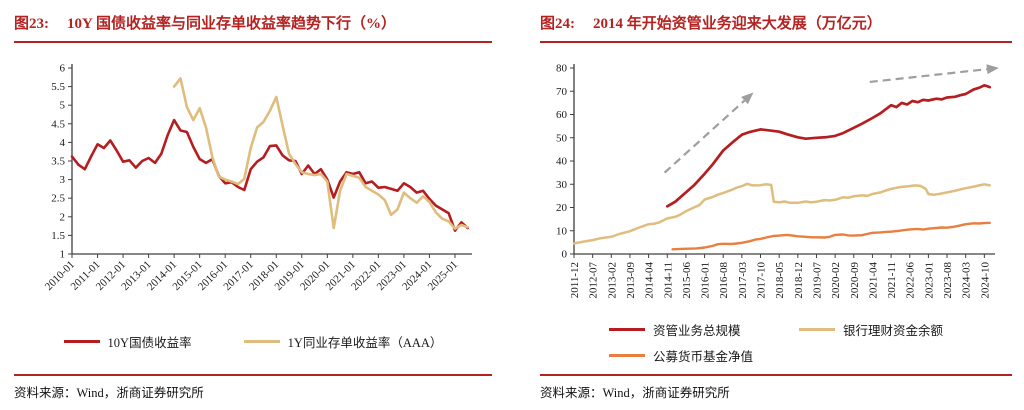 The height and width of the screenshot is (410, 1024). I want to click on figure-23-source-row: 资料来源：Wind，浙商证券研究所, so click(253, 387).